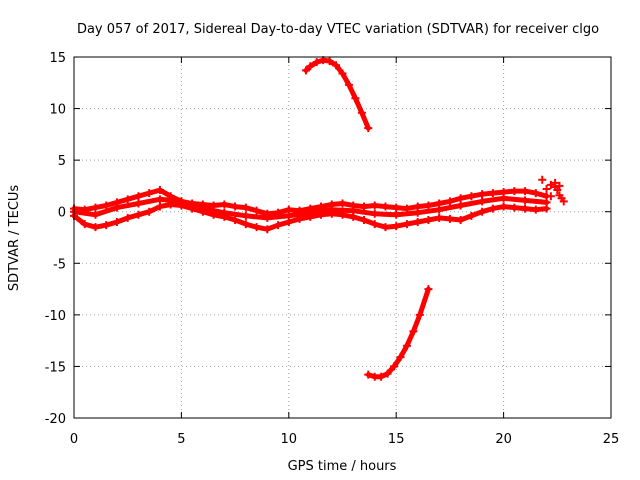  What do you see at coordinates (55, 367) in the screenshot?
I see `y-tick-label: -15` at bounding box center [55, 367].